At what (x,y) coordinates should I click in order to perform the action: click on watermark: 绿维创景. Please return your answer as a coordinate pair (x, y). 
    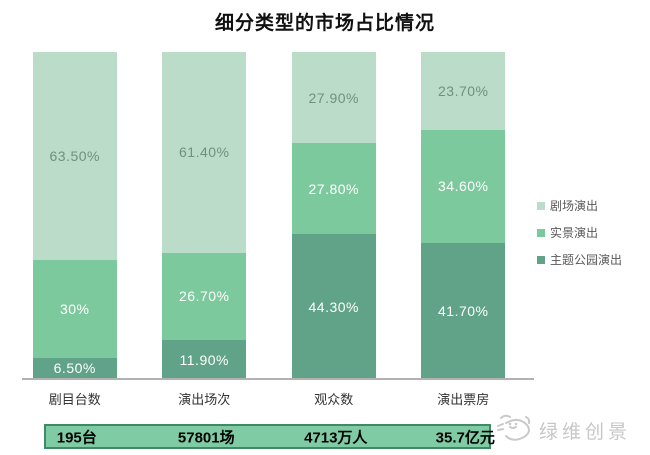
    Looking at the image, I should click on (563, 430).